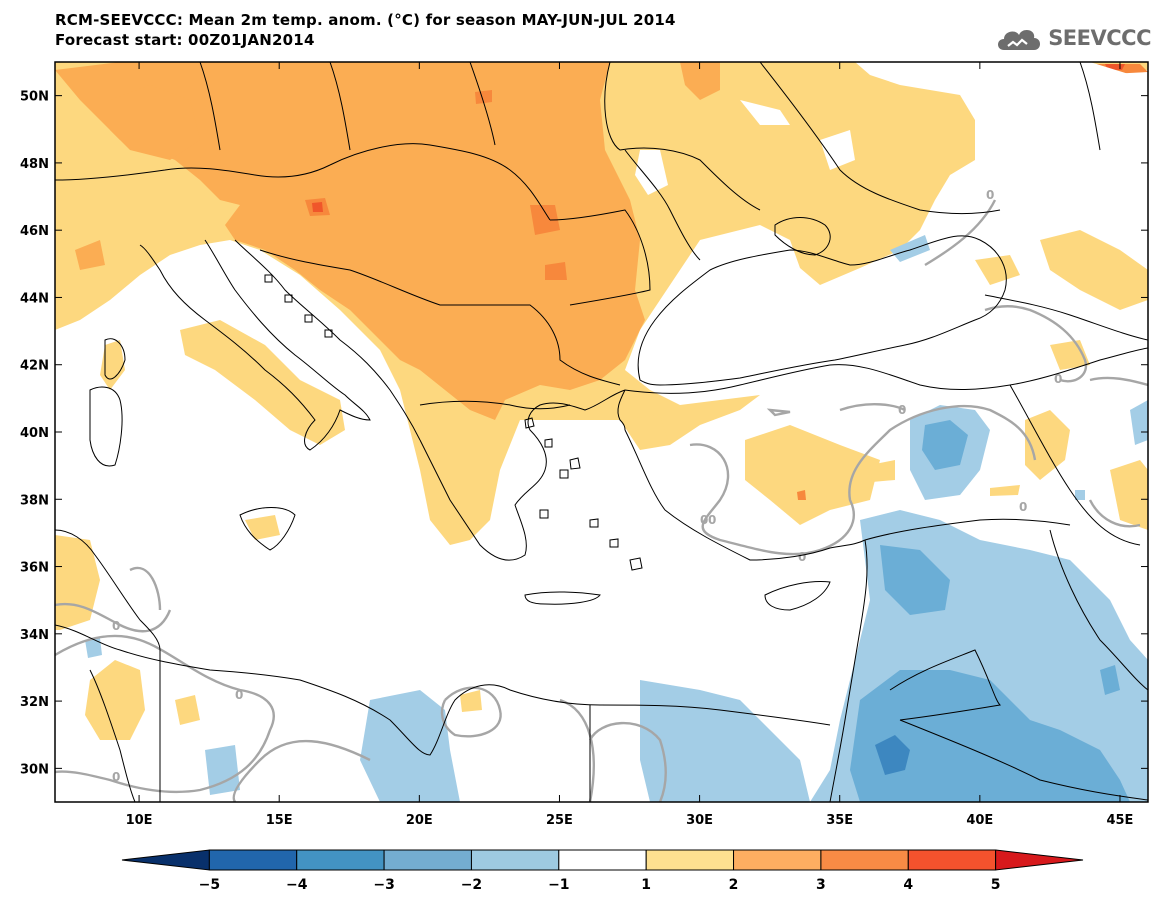 This screenshot has width=1165, height=907. What do you see at coordinates (979, 820) in the screenshot?
I see `lon-tick-label: 40E` at bounding box center [979, 820].